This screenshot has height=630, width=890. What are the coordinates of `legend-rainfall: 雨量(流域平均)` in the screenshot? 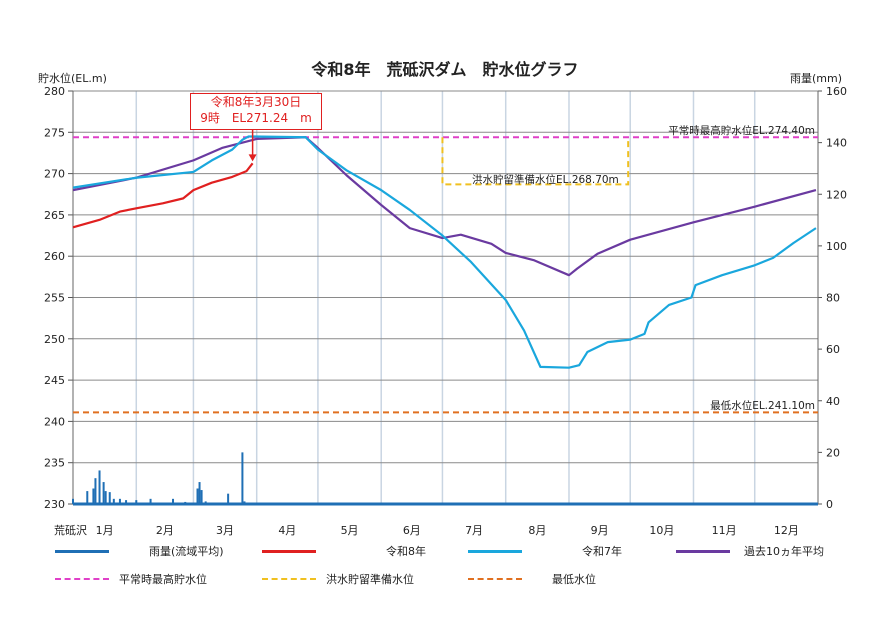 It's located at (139, 551).